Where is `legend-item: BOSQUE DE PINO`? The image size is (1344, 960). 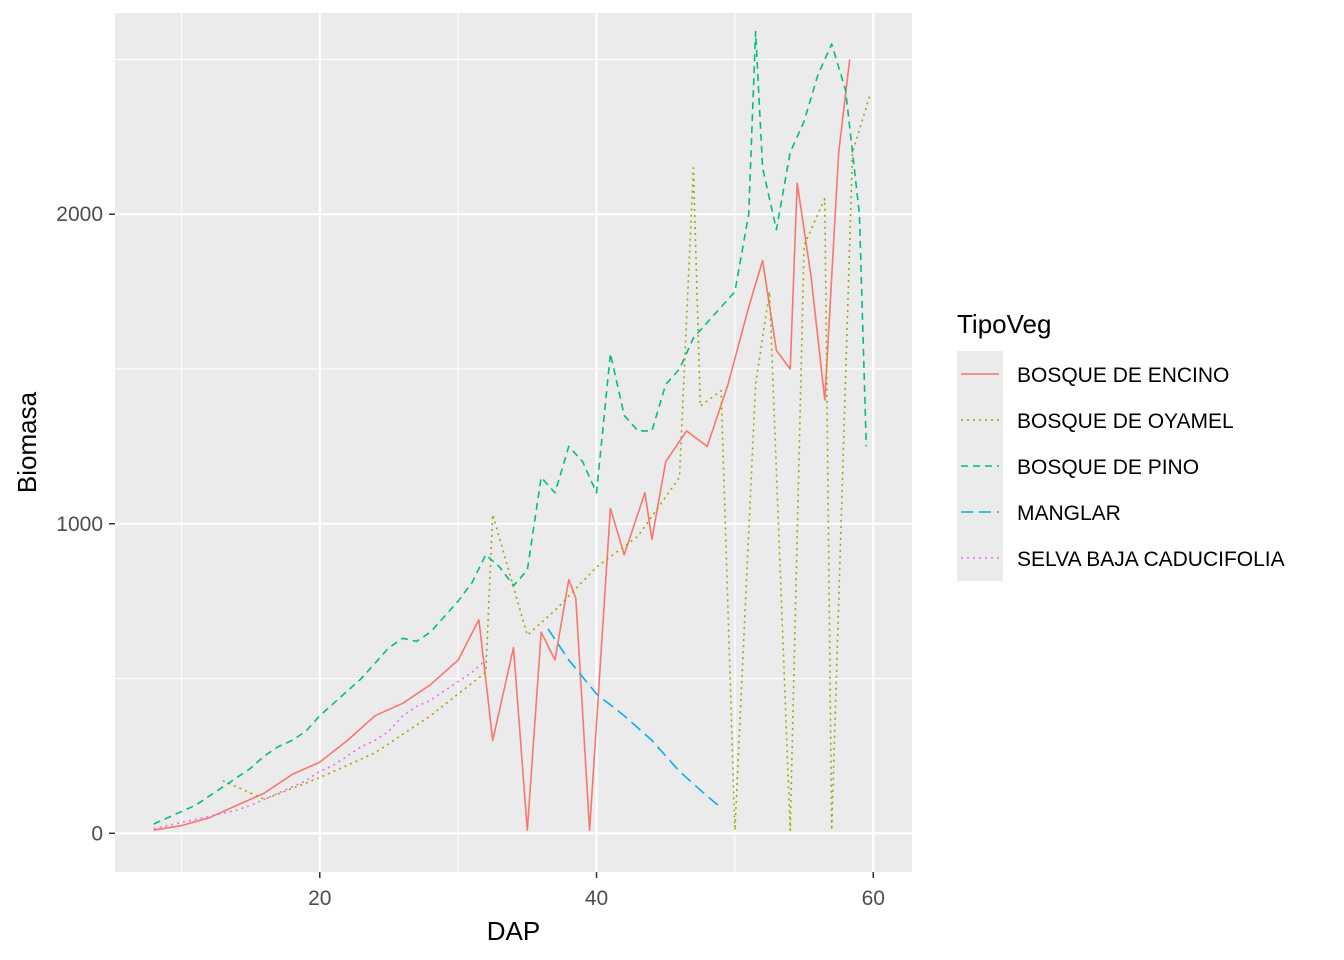 legend-item: BOSQUE DE PINO is located at coordinates (1078, 466).